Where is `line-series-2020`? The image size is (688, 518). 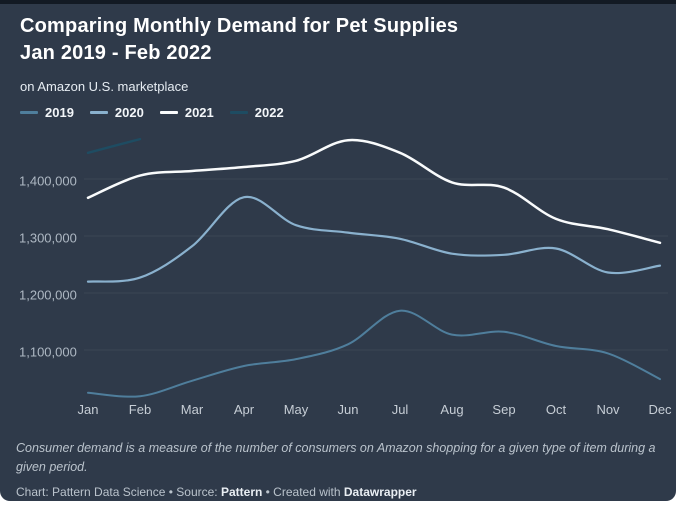 line-series-2020 is located at coordinates (374, 239).